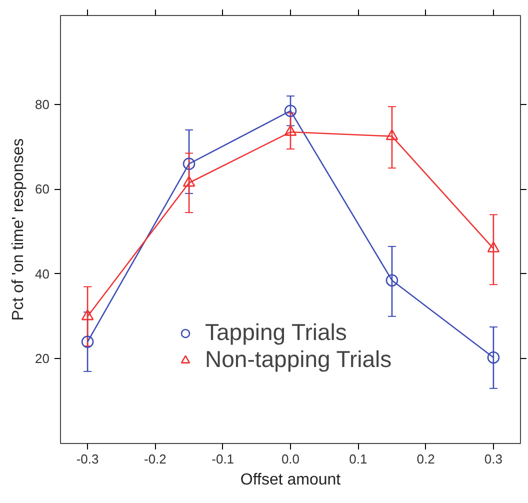 This screenshot has height=503, width=528. I want to click on legend-label: Tapping Trials, so click(276, 332).